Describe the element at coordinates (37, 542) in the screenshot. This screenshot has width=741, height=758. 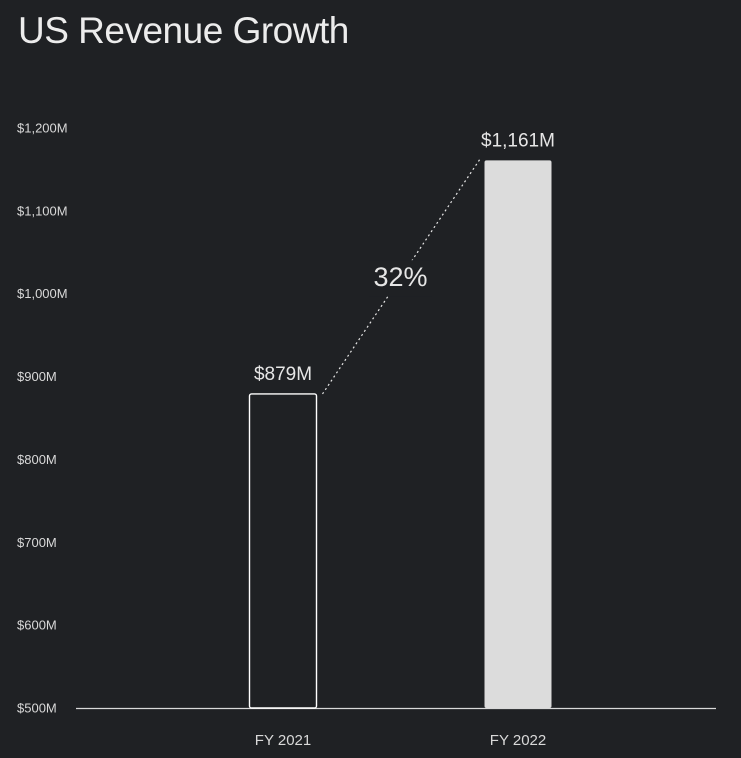
I see `y-tick-label: $700M` at that location.